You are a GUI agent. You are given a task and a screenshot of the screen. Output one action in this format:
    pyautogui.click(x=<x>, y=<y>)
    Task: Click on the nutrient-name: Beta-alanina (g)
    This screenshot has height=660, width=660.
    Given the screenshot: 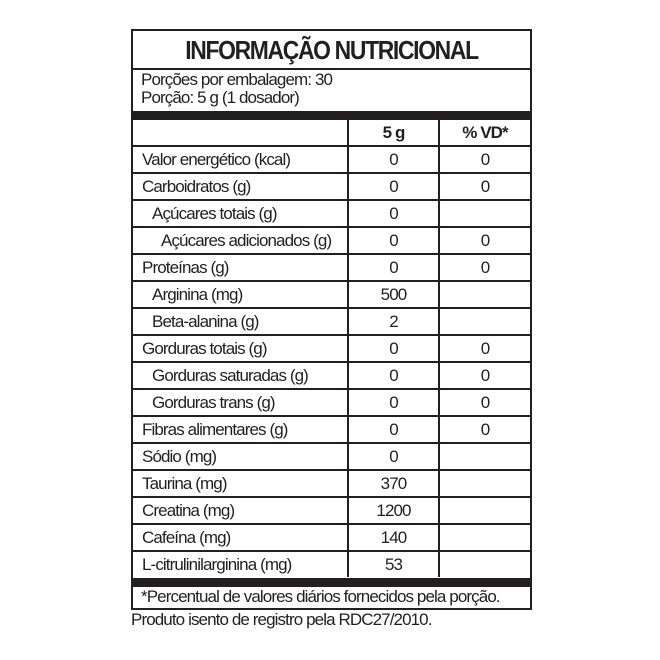 What is the action you would take?
    pyautogui.click(x=240, y=322)
    